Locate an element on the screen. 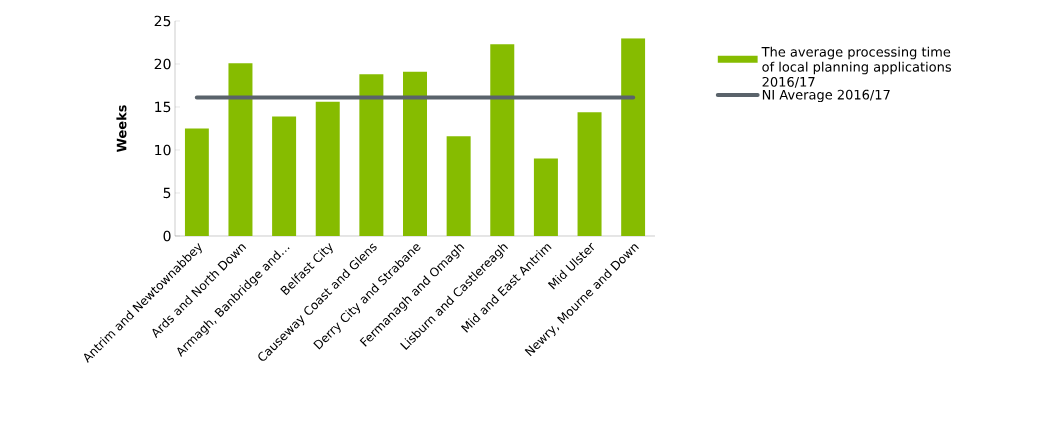  legend-label: NI Average 2016/17 is located at coordinates (826, 96).